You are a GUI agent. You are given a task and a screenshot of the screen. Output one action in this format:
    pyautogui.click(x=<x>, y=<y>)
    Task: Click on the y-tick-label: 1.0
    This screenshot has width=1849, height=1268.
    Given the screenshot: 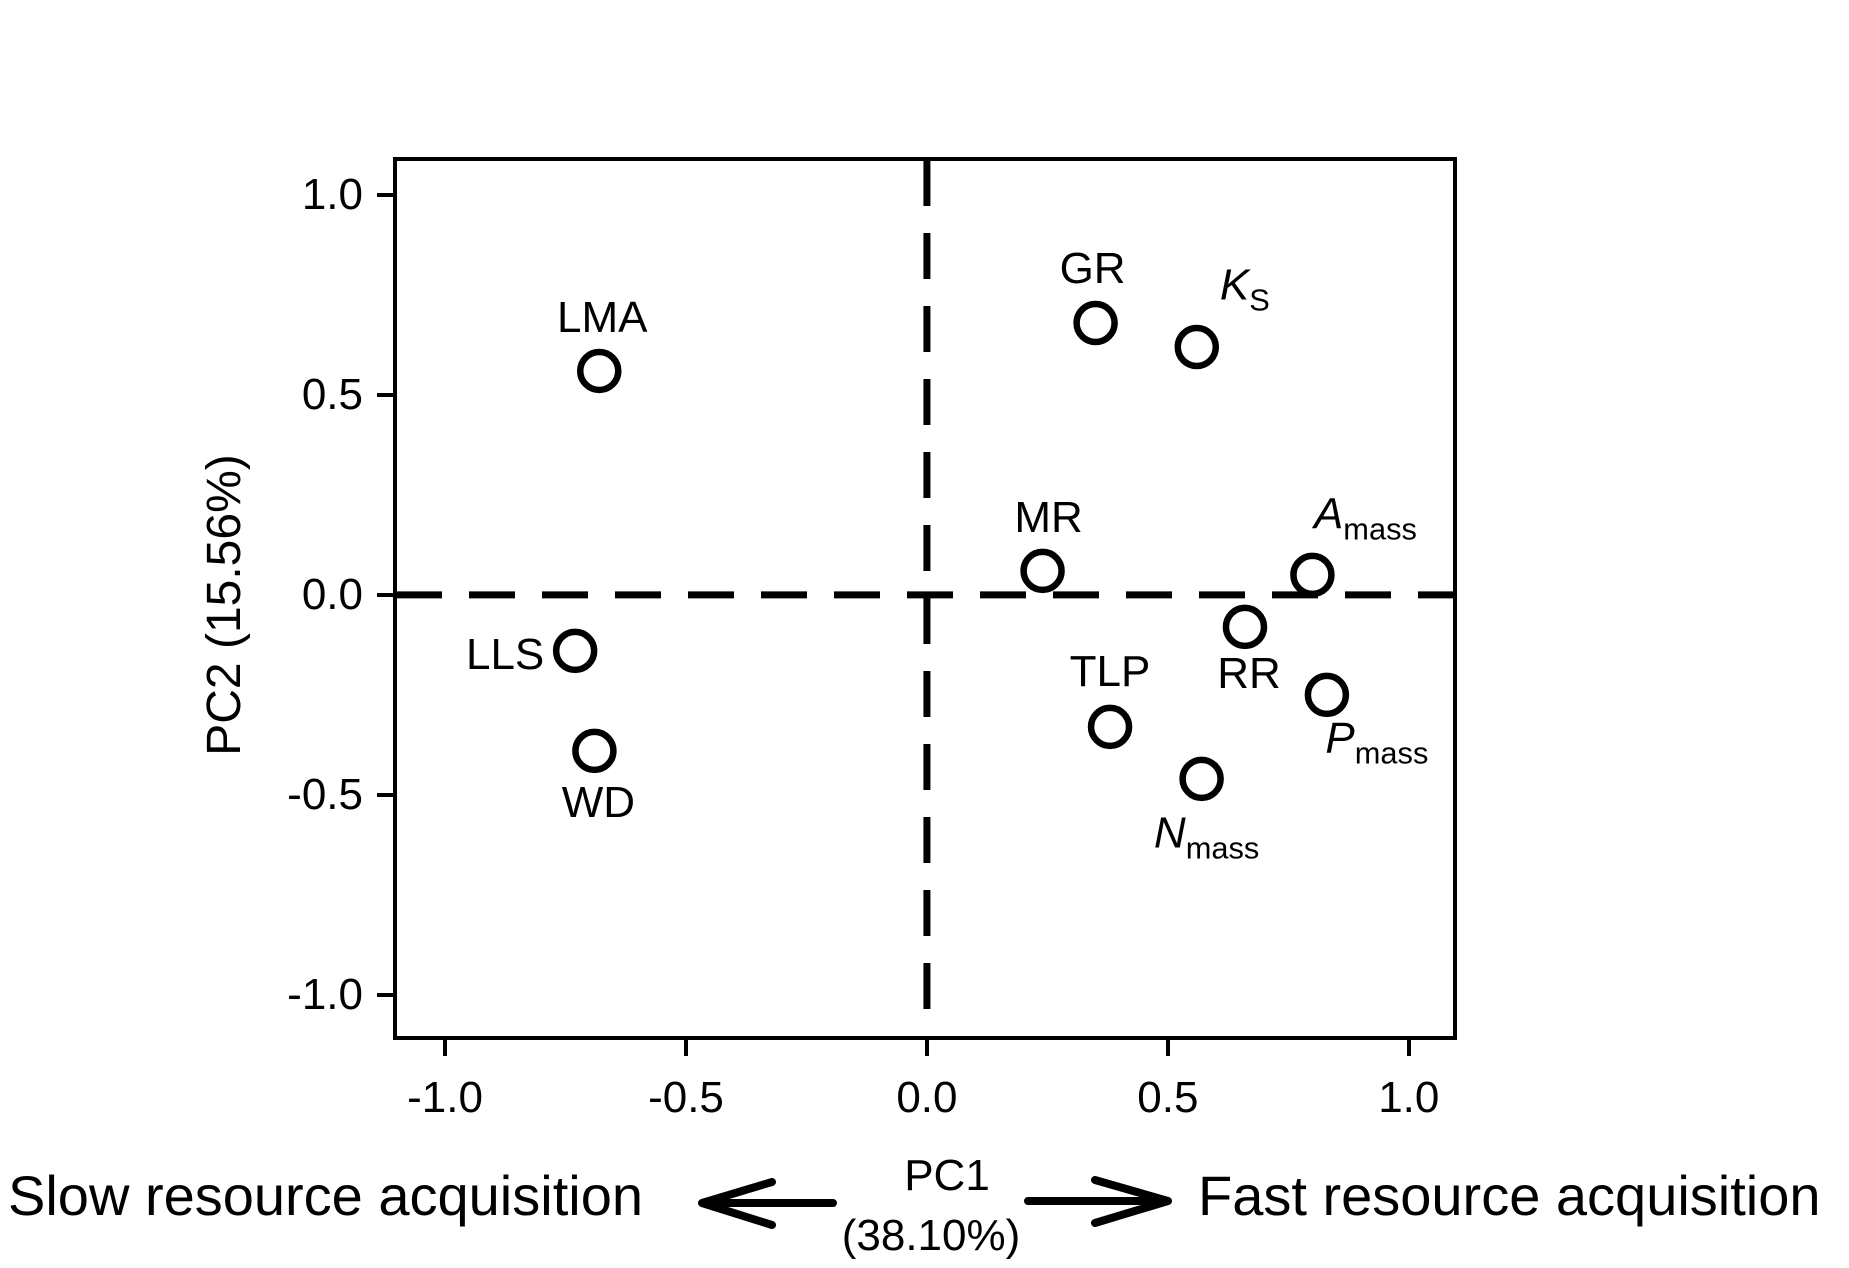 What is the action you would take?
    pyautogui.click(x=332, y=194)
    